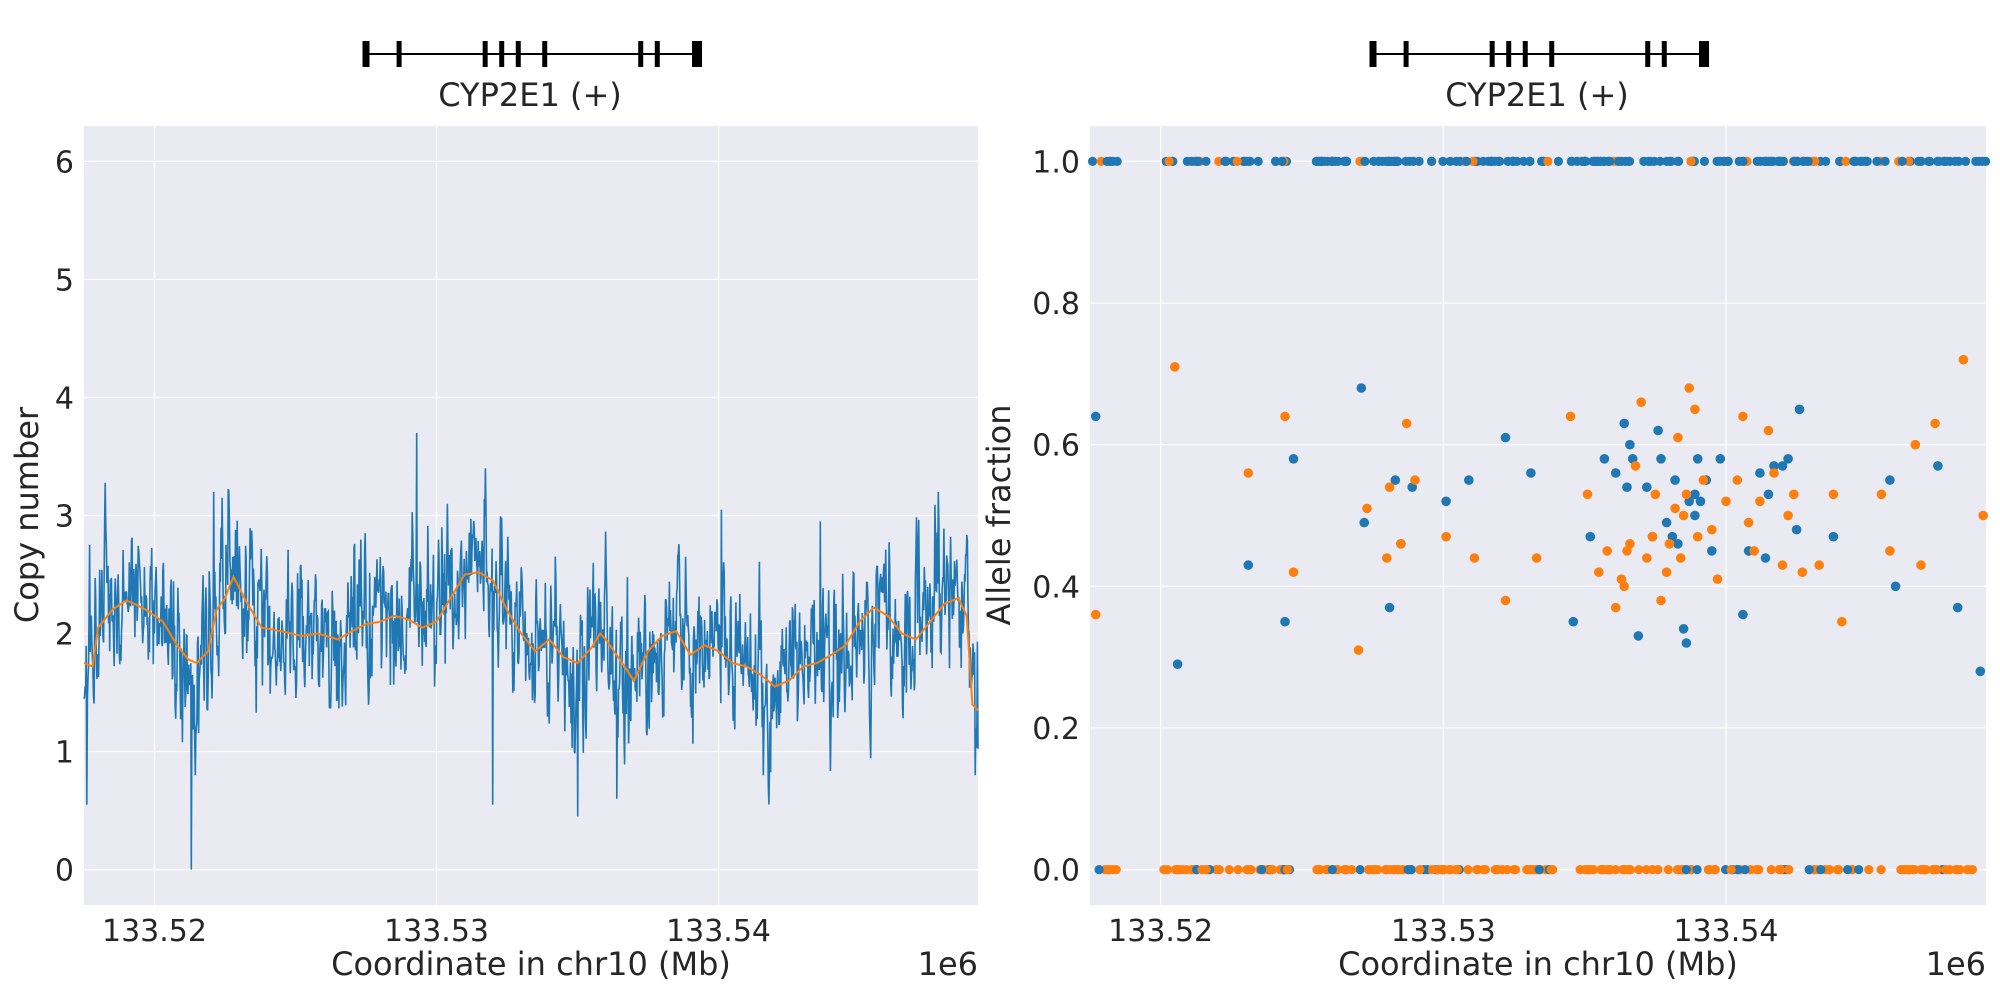  What do you see at coordinates (27, 514) in the screenshot?
I see `y-axis-label: Copy number` at bounding box center [27, 514].